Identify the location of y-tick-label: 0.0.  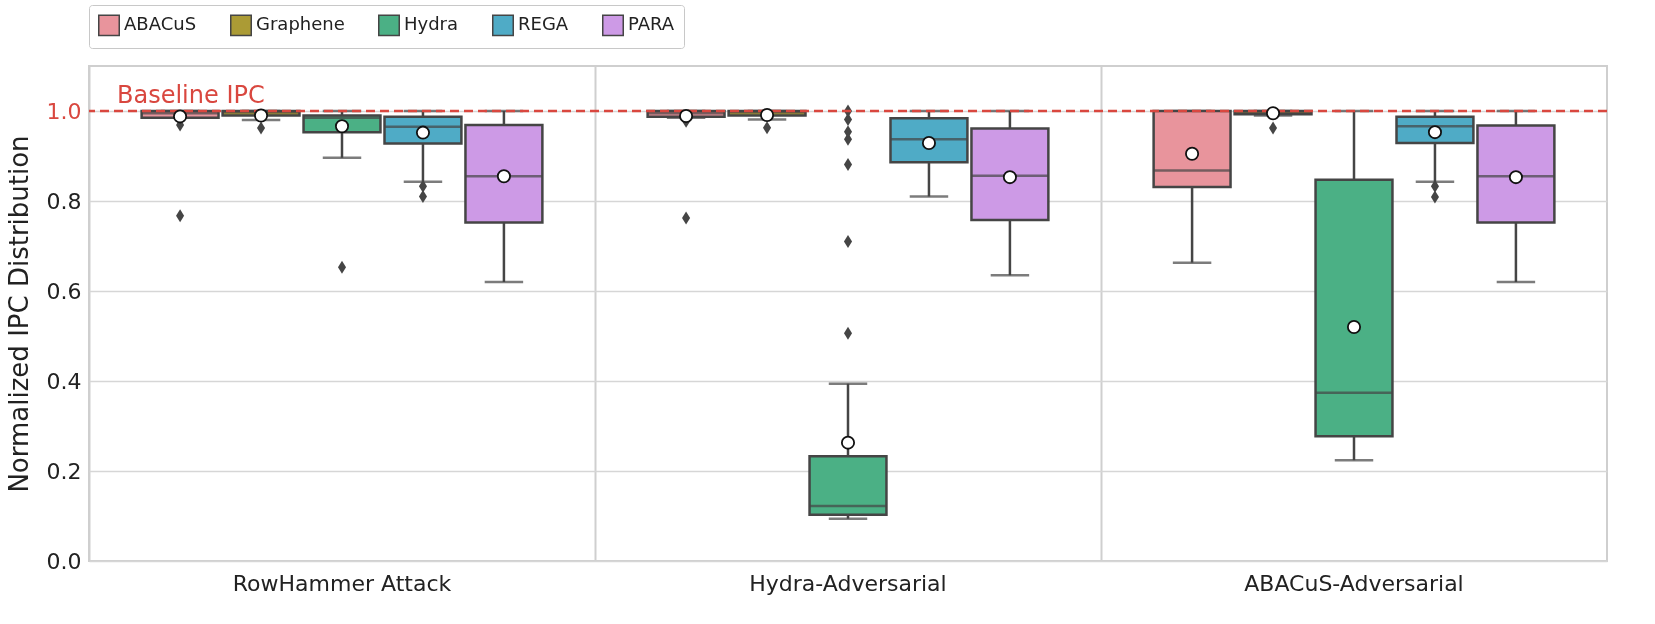
(64, 561).